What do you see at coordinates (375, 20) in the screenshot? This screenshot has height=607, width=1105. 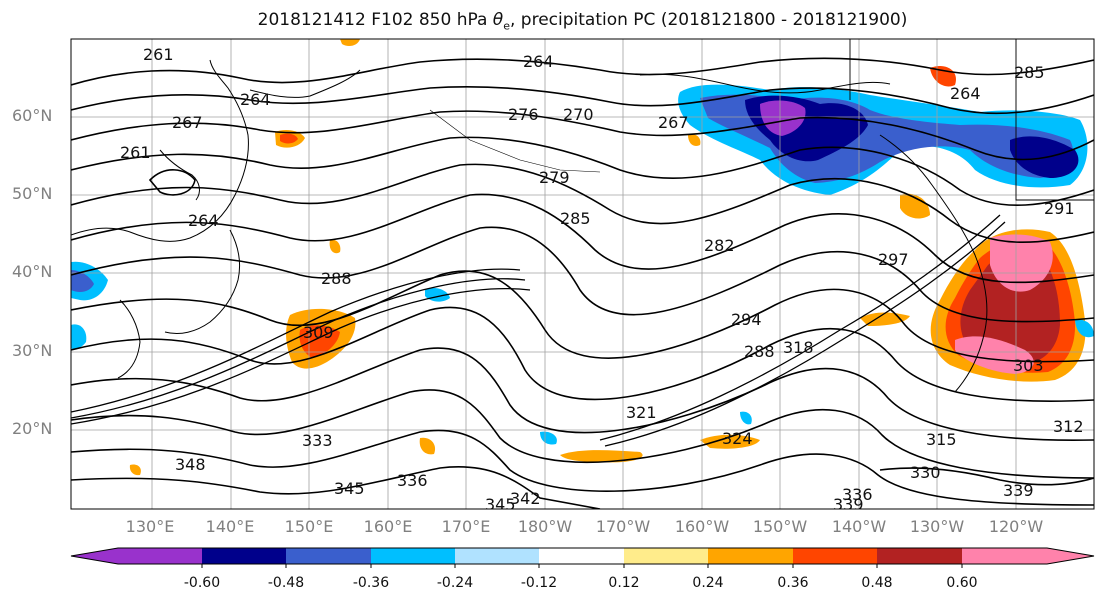 I see `title-prefix: 2018121412 F102 850 hPa` at bounding box center [375, 20].